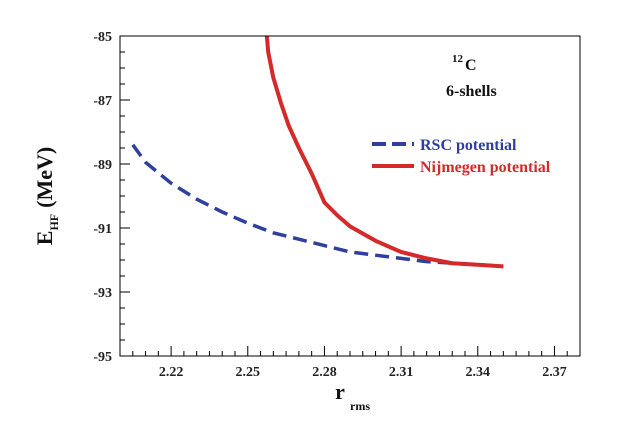 This screenshot has height=430, width=641. I want to click on x-grid-ticks, so click(356, 351).